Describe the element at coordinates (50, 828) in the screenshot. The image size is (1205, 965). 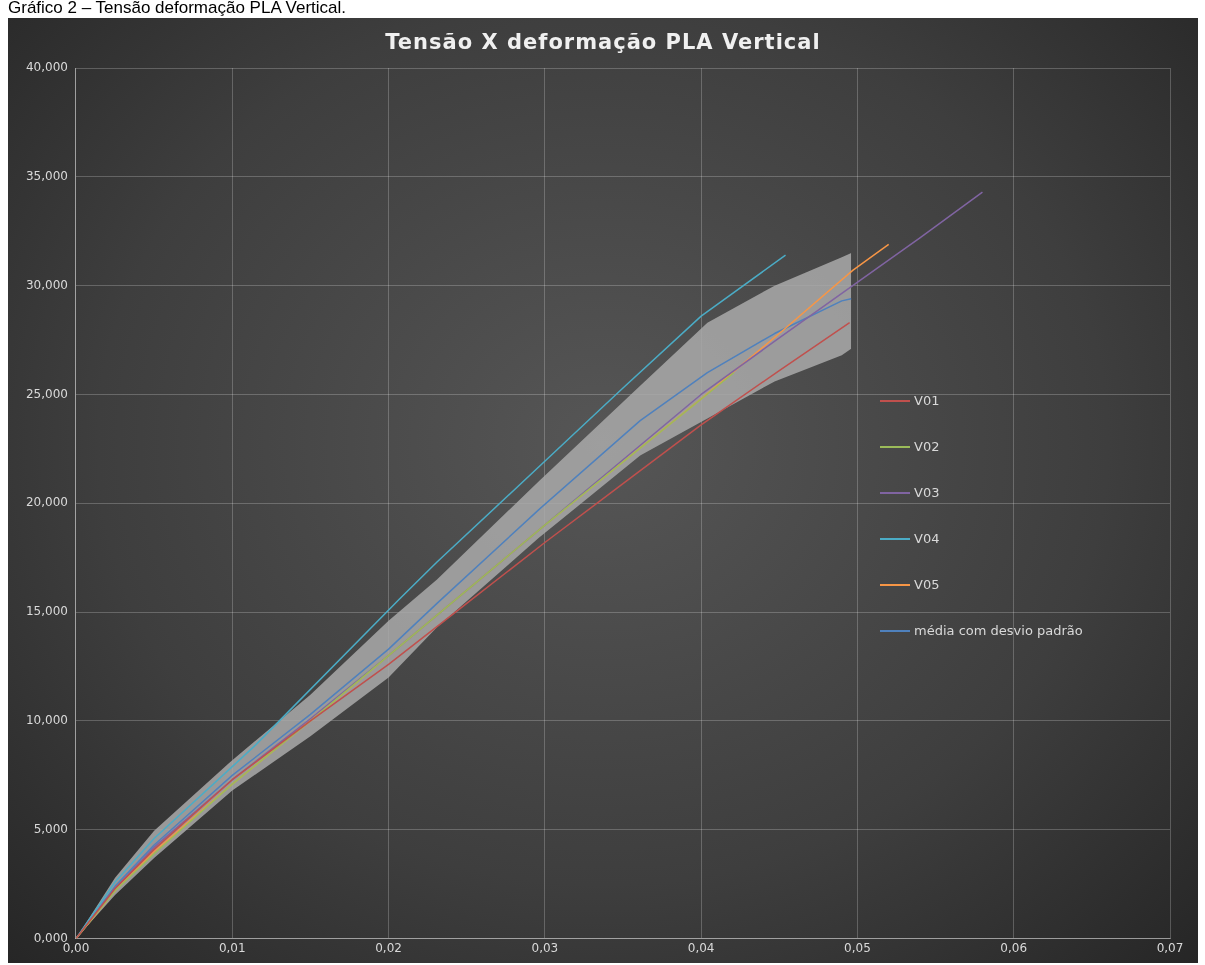
I see `y-tick-label: 5,000` at that location.